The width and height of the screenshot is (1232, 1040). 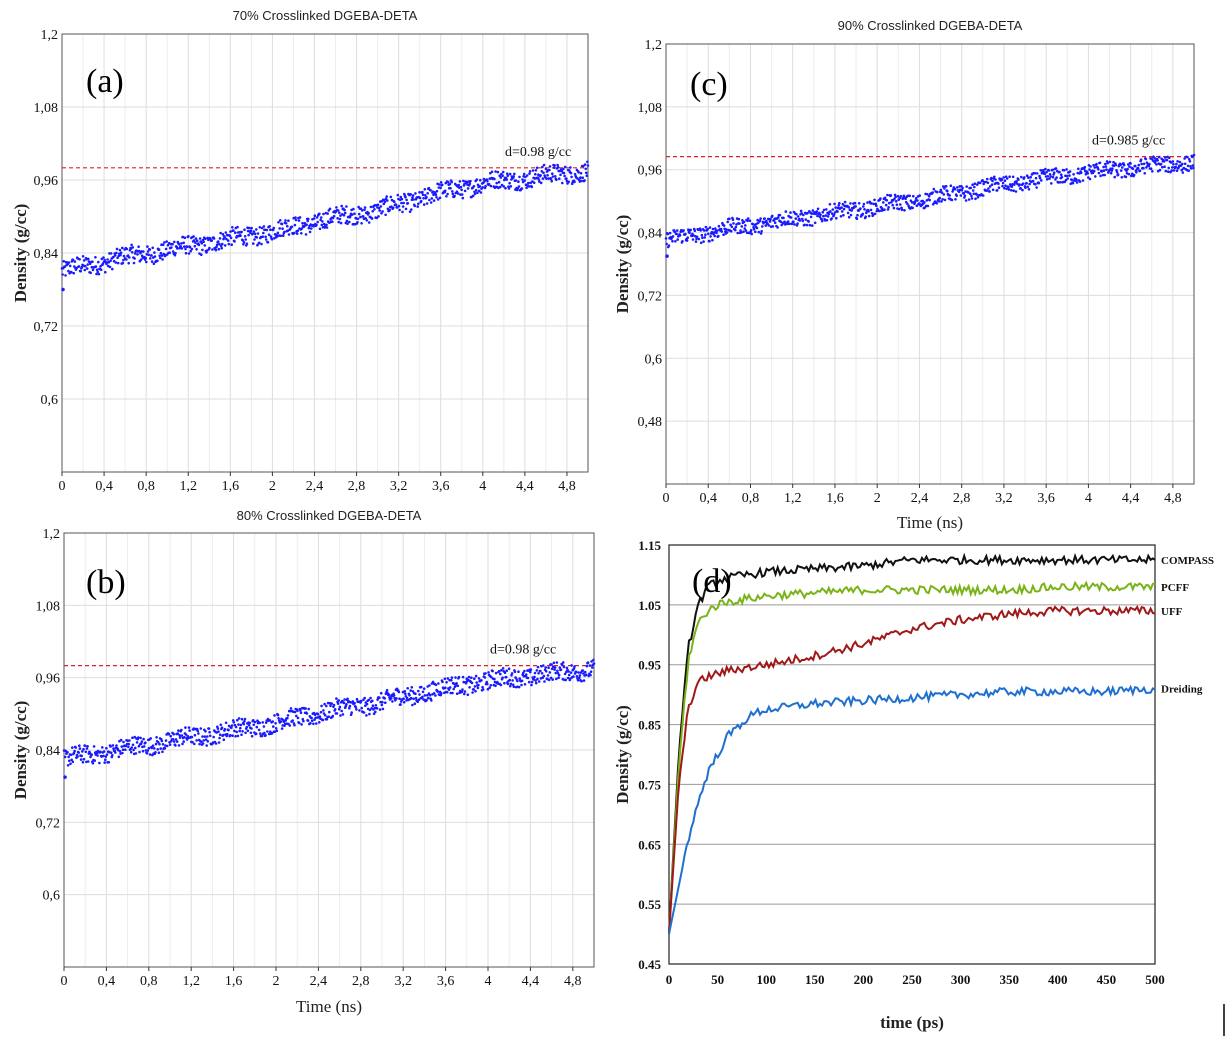 What do you see at coordinates (912, 770) in the screenshot?
I see `series-line-uff` at bounding box center [912, 770].